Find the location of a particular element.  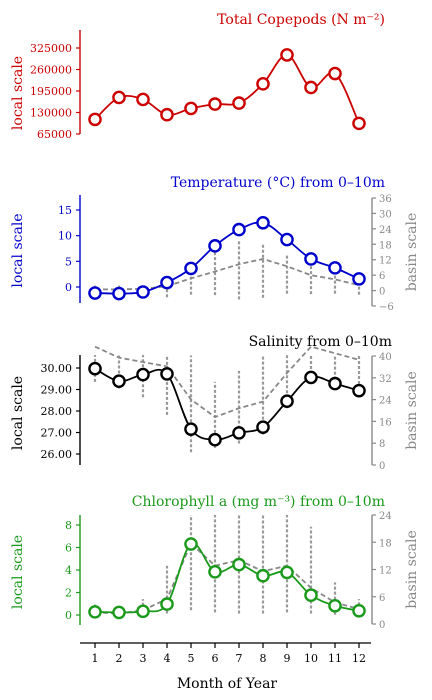

y2-tick-label: 16 is located at coordinates (385, 422).